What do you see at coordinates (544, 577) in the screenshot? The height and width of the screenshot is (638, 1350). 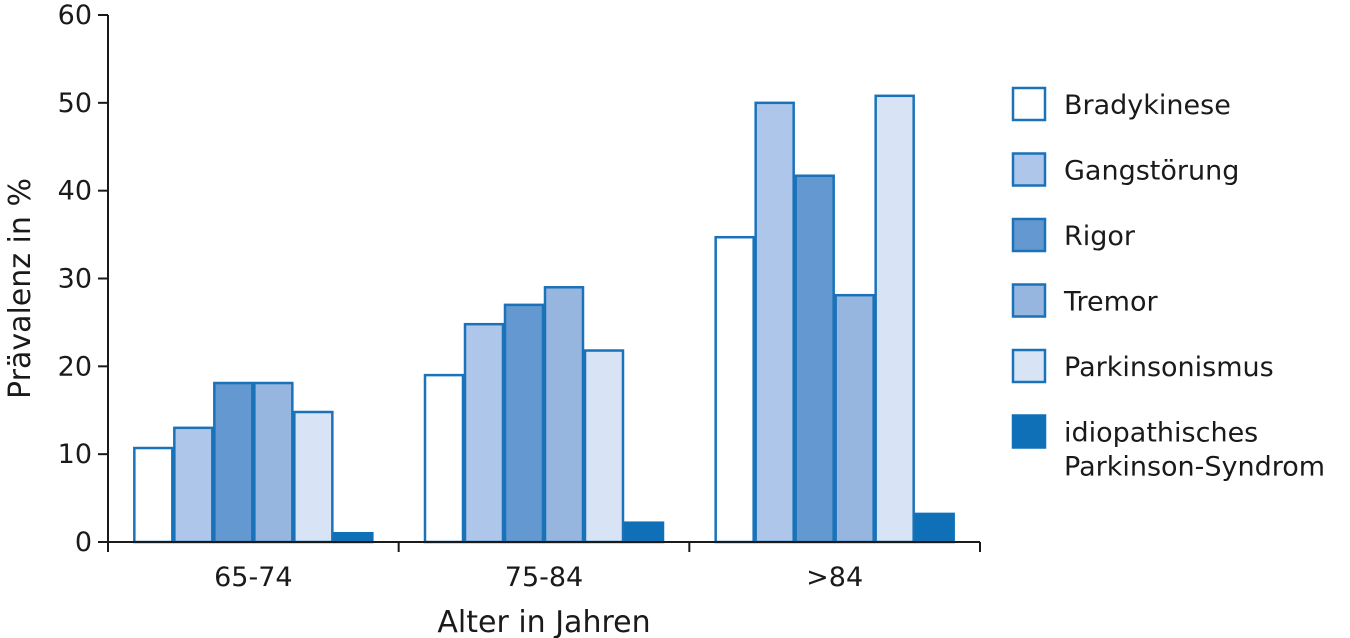 I see `x-tick-label: 75-84` at bounding box center [544, 577].